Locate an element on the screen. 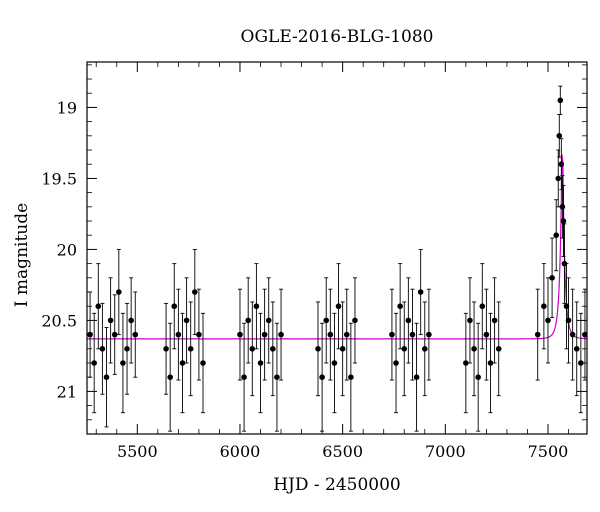  chart-title: OGLE-2016-BLG-1080 is located at coordinates (337, 37).